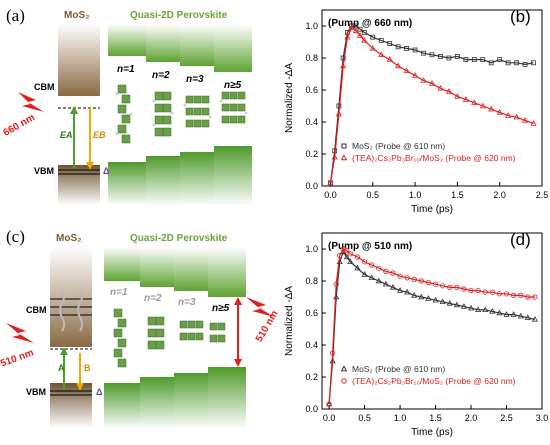 The height and width of the screenshot is (445, 550). I want to click on y-tick-label: 0.0, so click(311, 409).